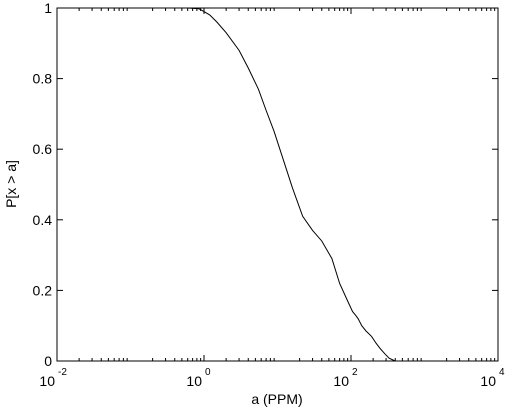 This screenshot has height=415, width=520. Describe the element at coordinates (11, 184) in the screenshot. I see `y-axis-label: P[x > a]` at that location.